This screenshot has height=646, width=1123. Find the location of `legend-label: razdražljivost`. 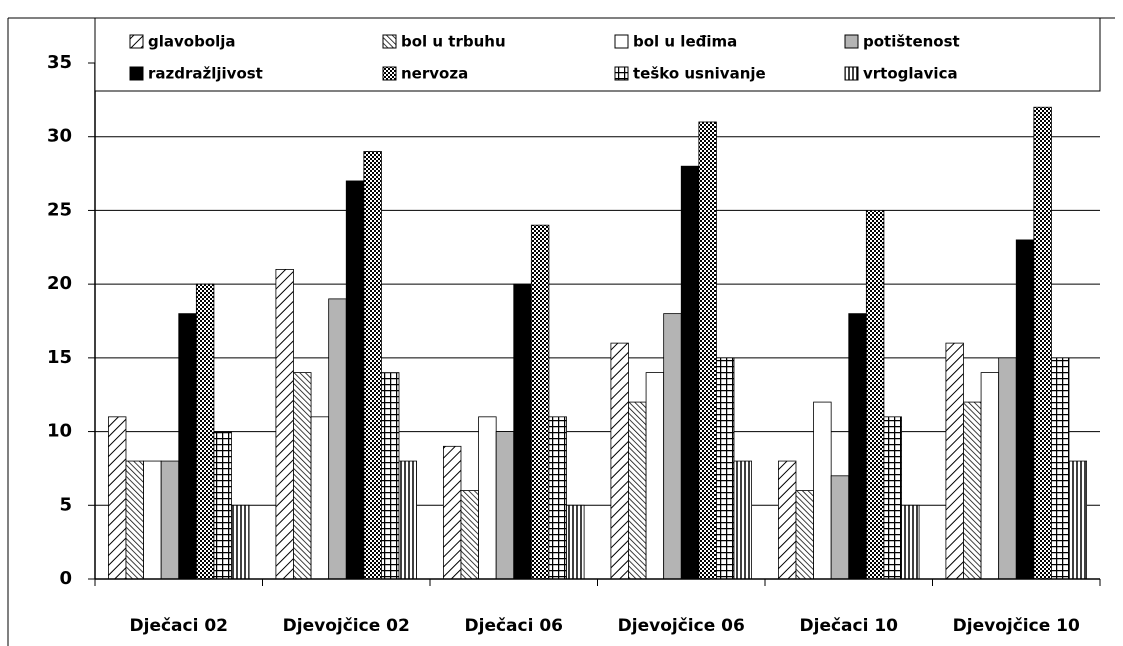

legend-label: razdražljivost is located at coordinates (205, 74).